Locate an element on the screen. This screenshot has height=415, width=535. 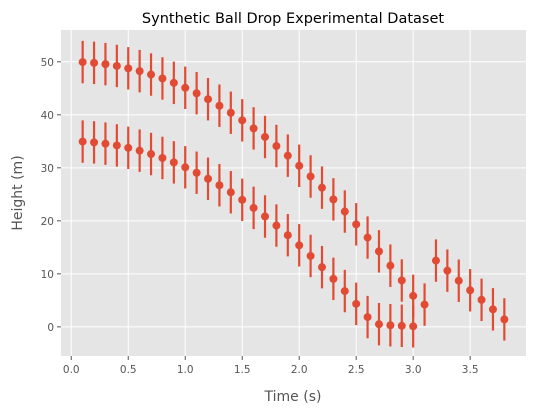
x-tick-label: 0.0 is located at coordinates (71, 370).